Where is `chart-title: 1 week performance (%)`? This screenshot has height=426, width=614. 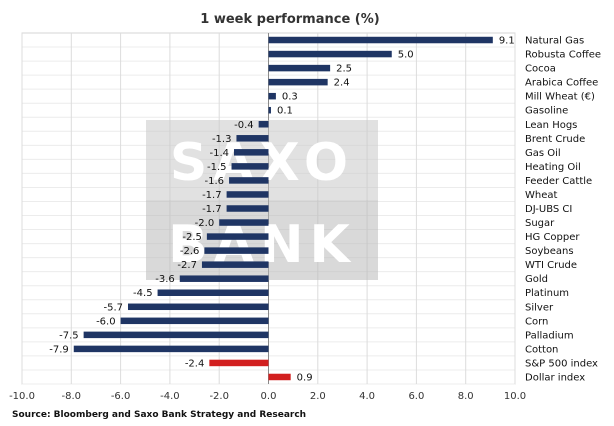 chart-title: 1 week performance (%) is located at coordinates (289, 19).